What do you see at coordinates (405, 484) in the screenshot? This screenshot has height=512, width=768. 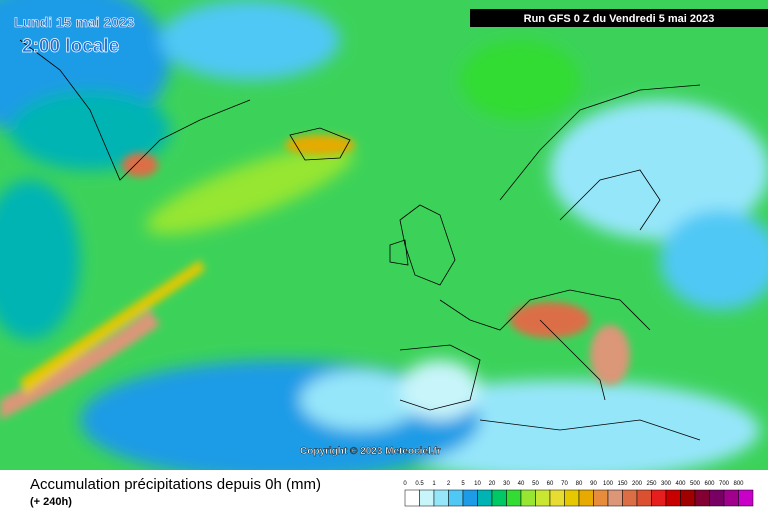 I see `legend-label: 0` at bounding box center [405, 484].